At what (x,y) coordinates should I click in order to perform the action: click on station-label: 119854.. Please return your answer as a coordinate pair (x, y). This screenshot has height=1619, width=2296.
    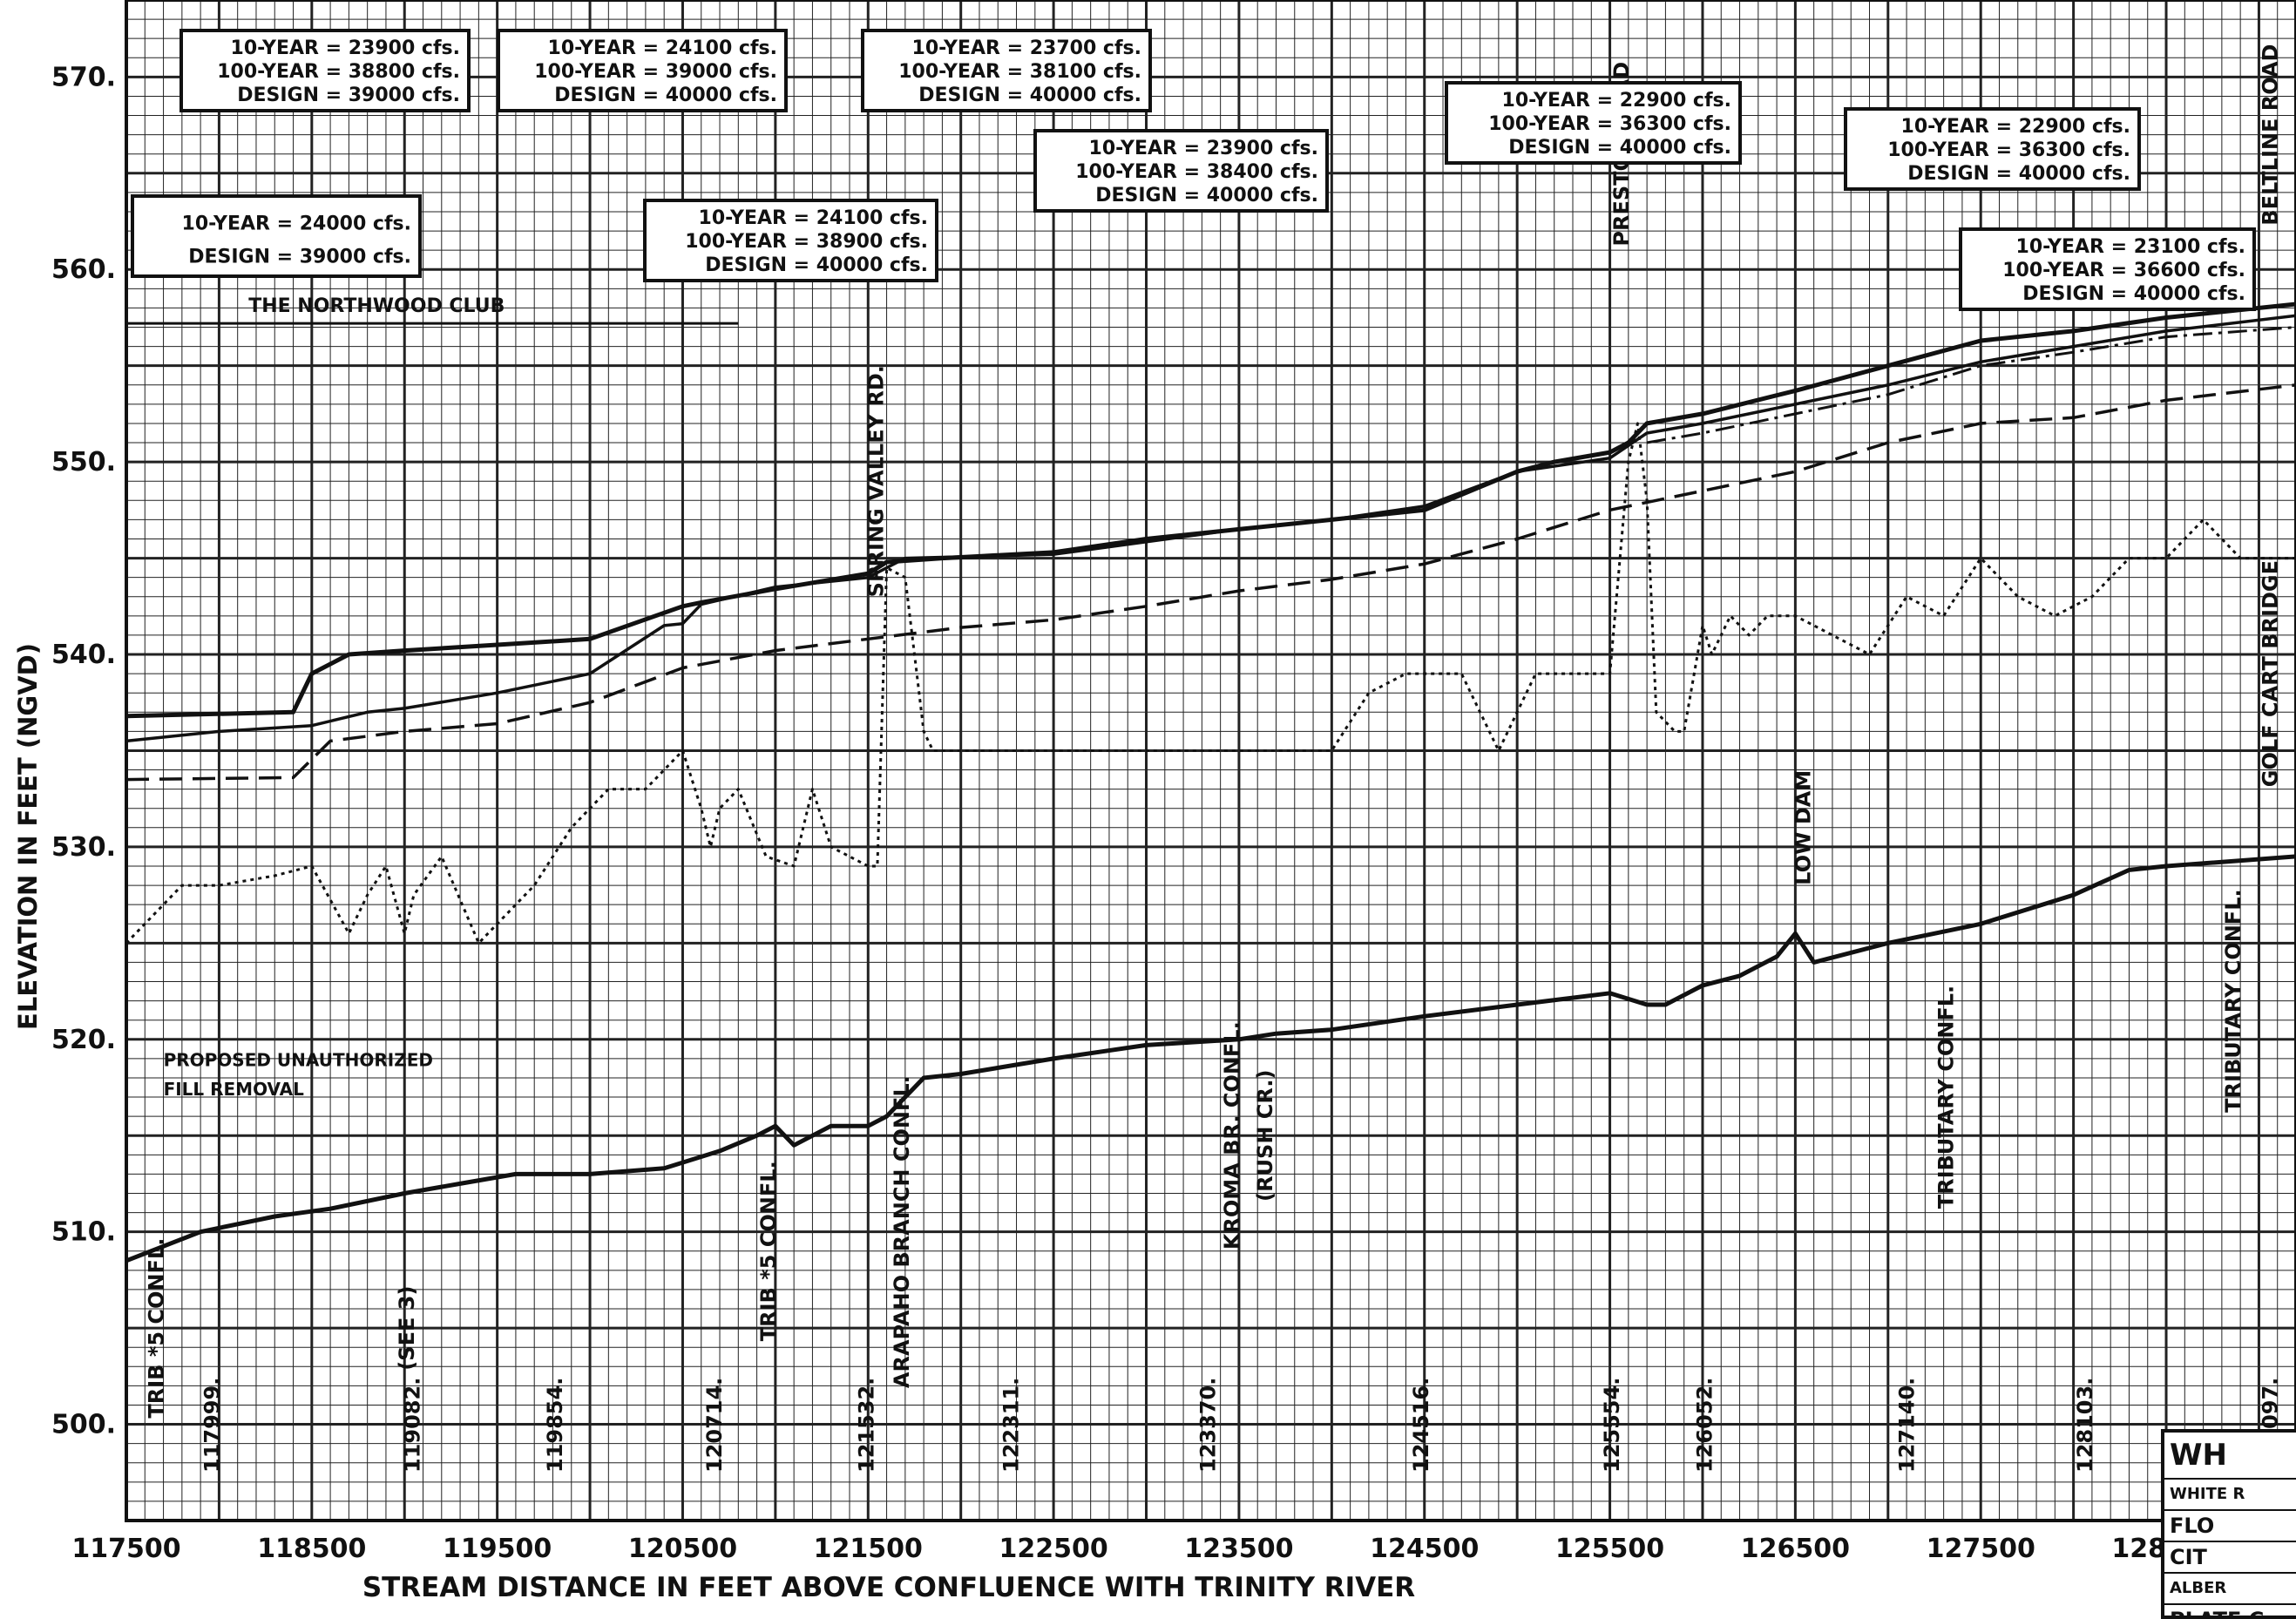
    Looking at the image, I should click on (555, 1425).